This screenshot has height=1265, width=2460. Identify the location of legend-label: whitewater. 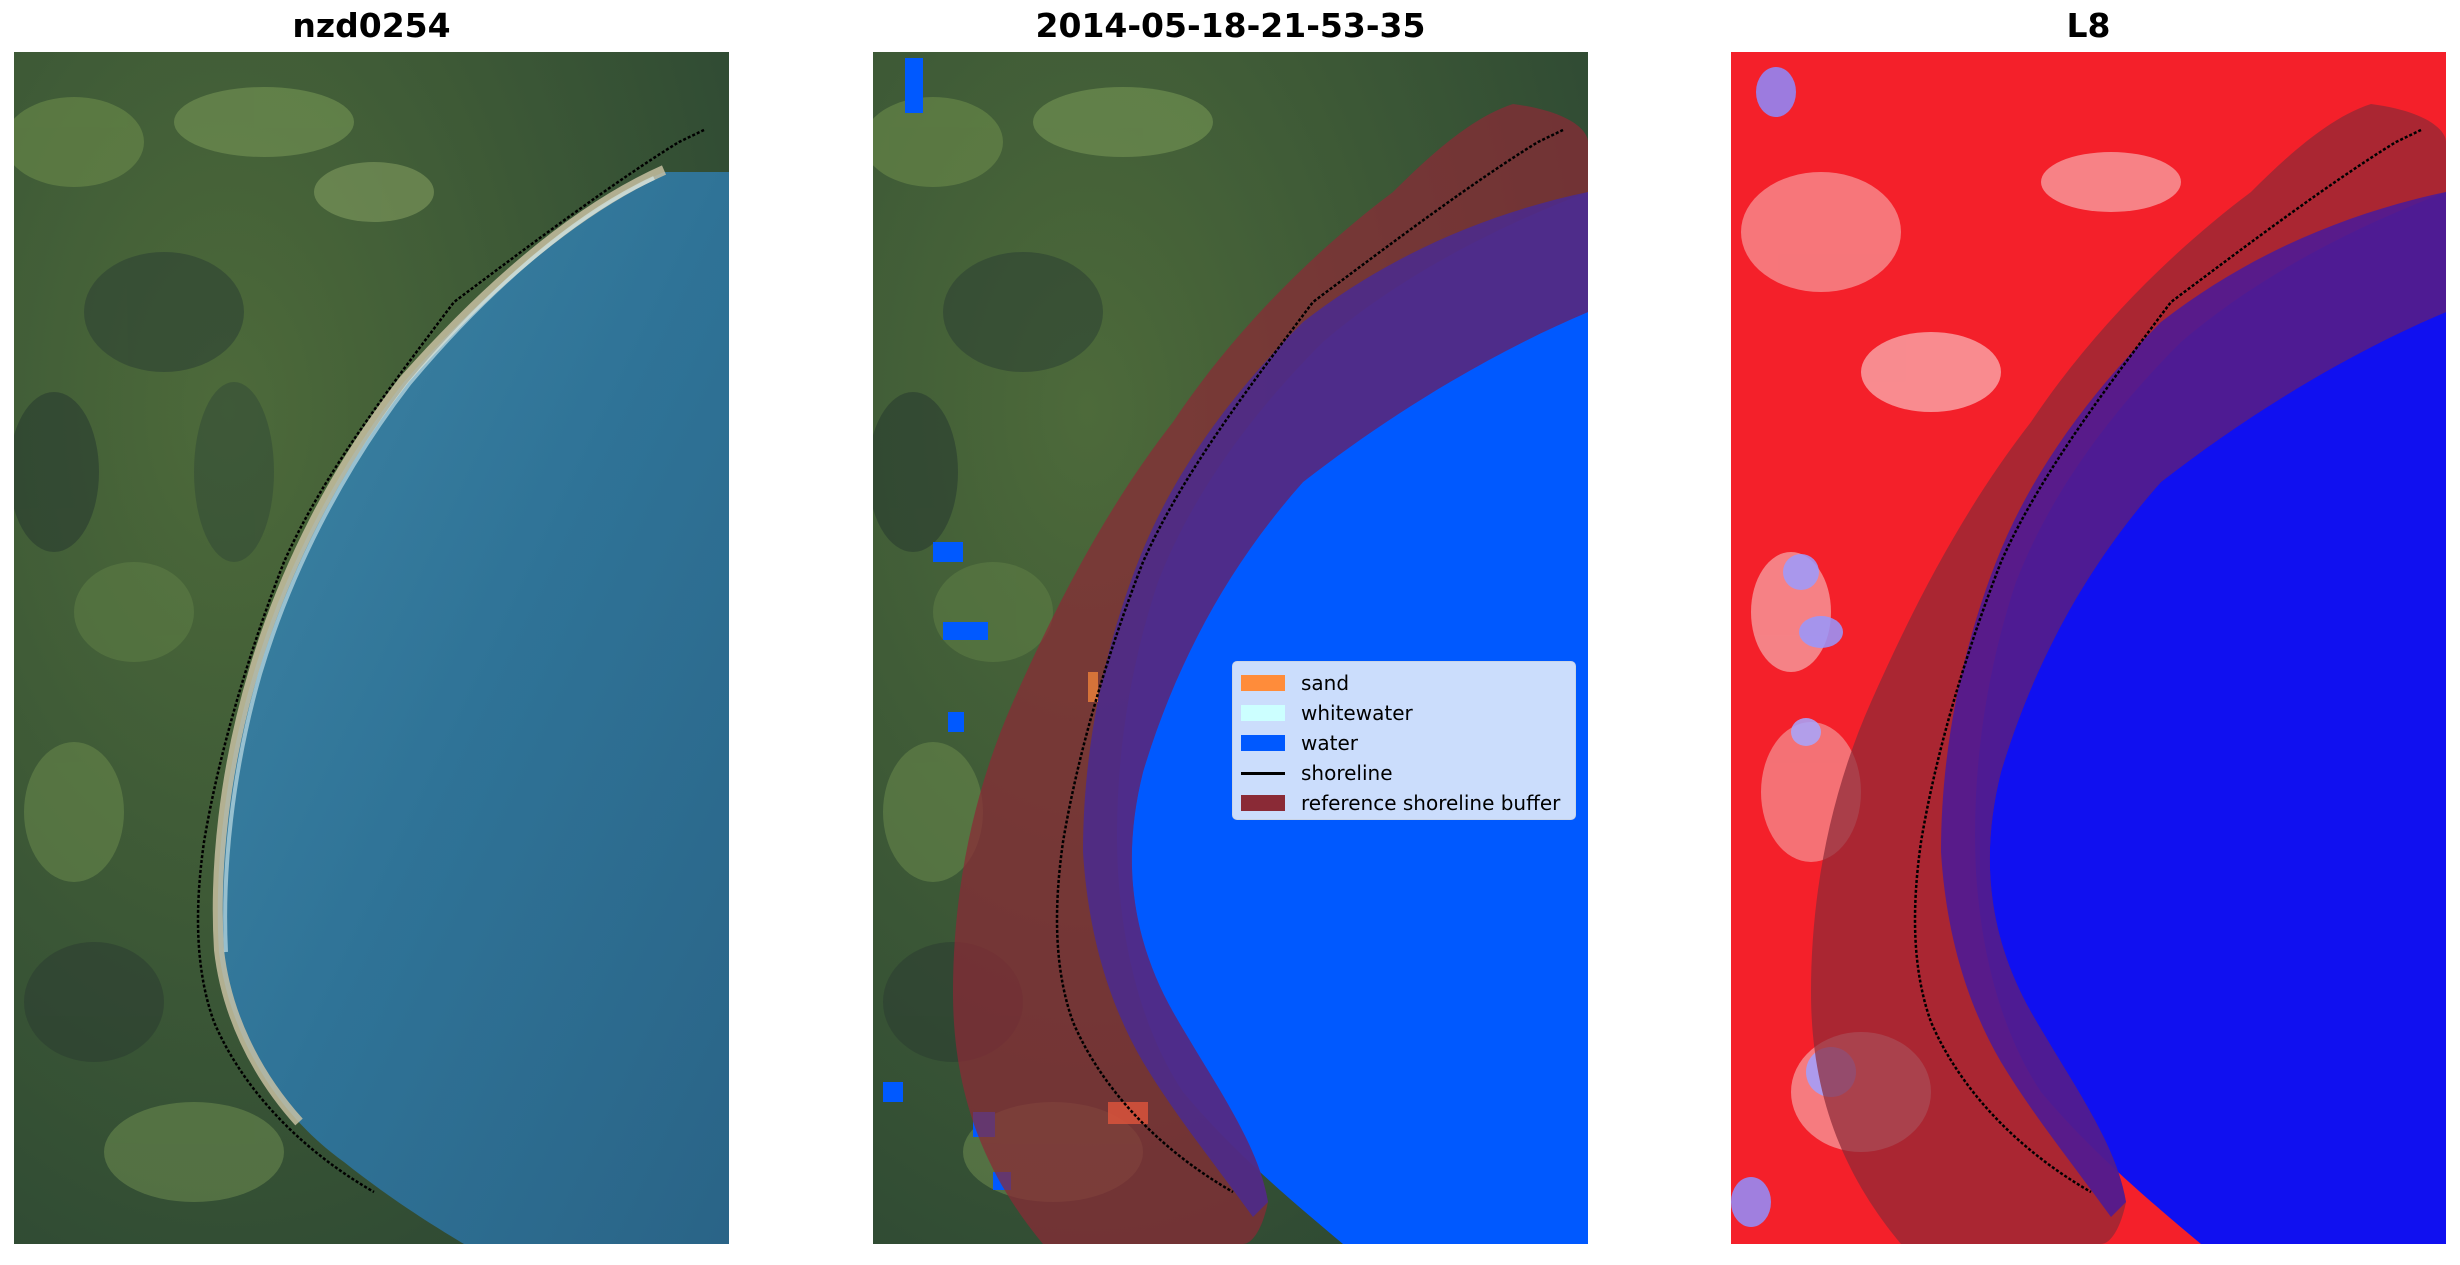
(1357, 713).